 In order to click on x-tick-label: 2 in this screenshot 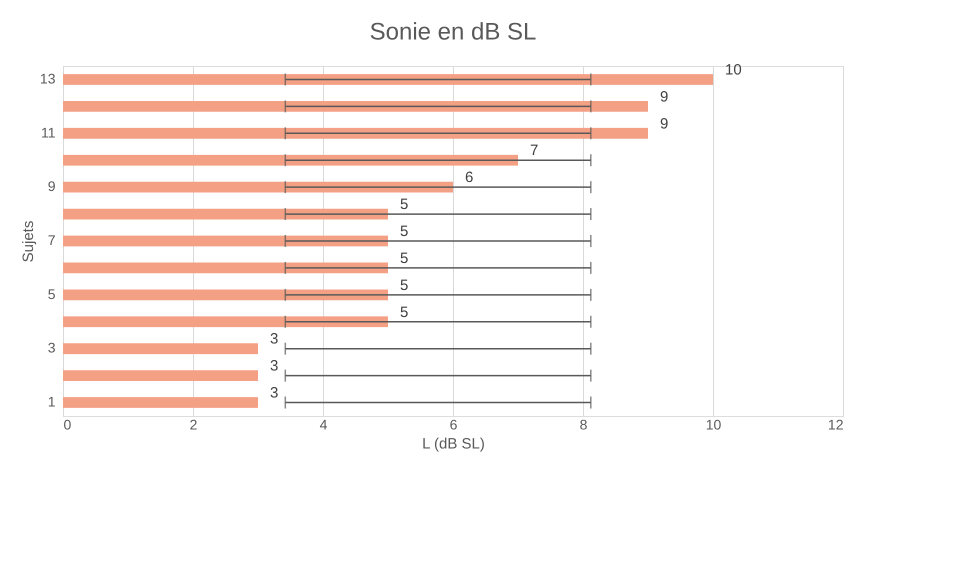, I will do `click(194, 424)`.